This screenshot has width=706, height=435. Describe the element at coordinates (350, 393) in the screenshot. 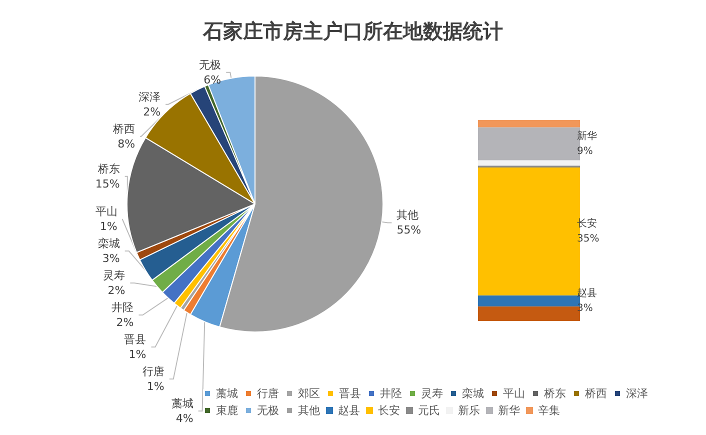

I see `legend-label: 晋县` at that location.